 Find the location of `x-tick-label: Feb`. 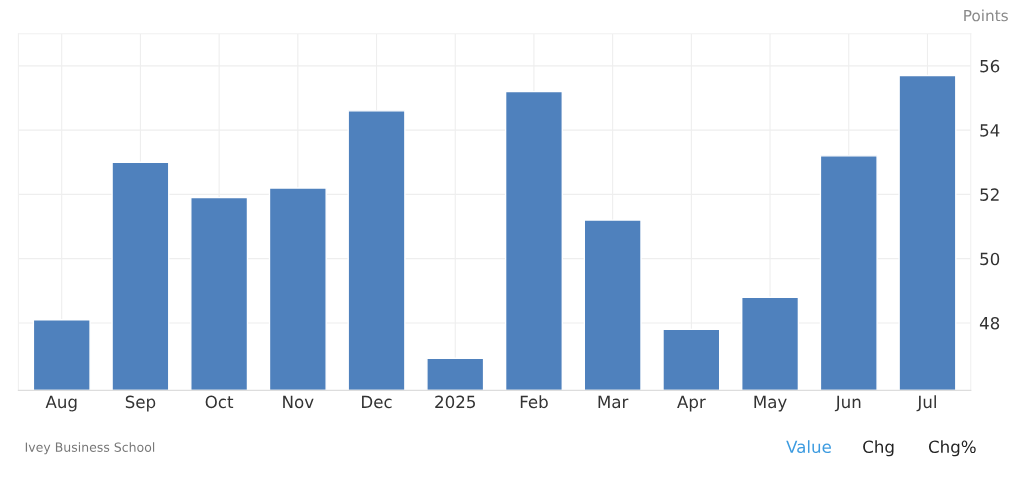

x-tick-label: Feb is located at coordinates (534, 402).